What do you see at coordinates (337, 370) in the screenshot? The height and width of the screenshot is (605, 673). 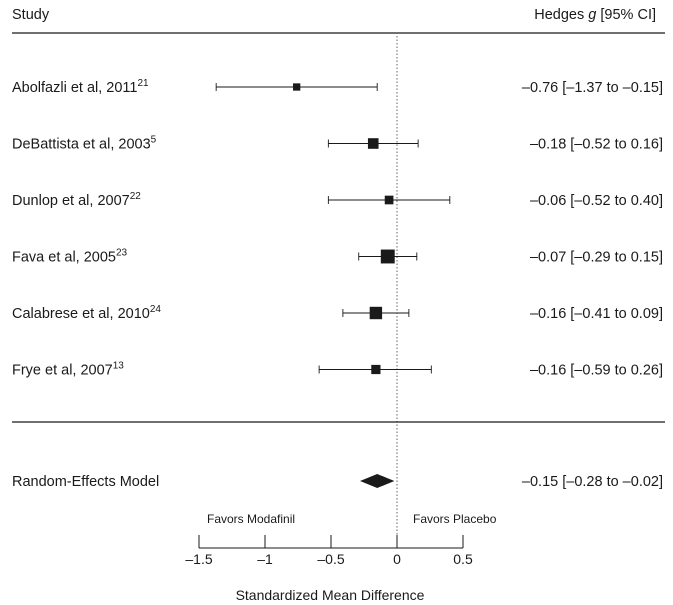 I see `study-row: Frye et al, 200713 –0.16 [–0.59 to 0.26]` at bounding box center [337, 370].